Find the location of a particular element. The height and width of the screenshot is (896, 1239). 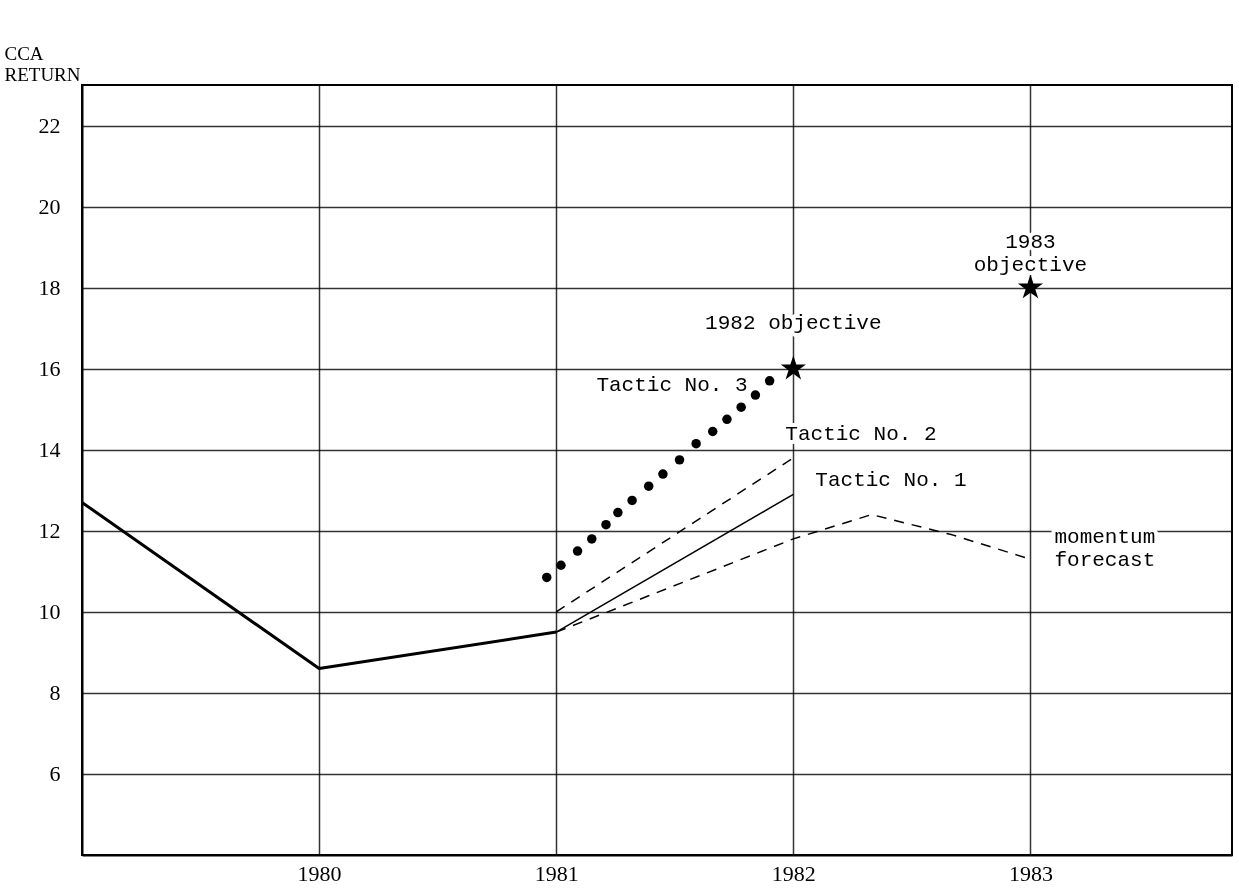

series-label: momentum forecast is located at coordinates (1105, 549).